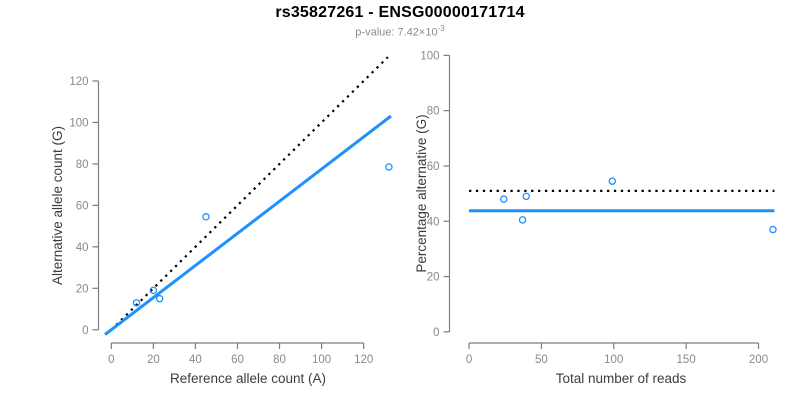  I want to click on x-tick-label: 80, so click(279, 360).